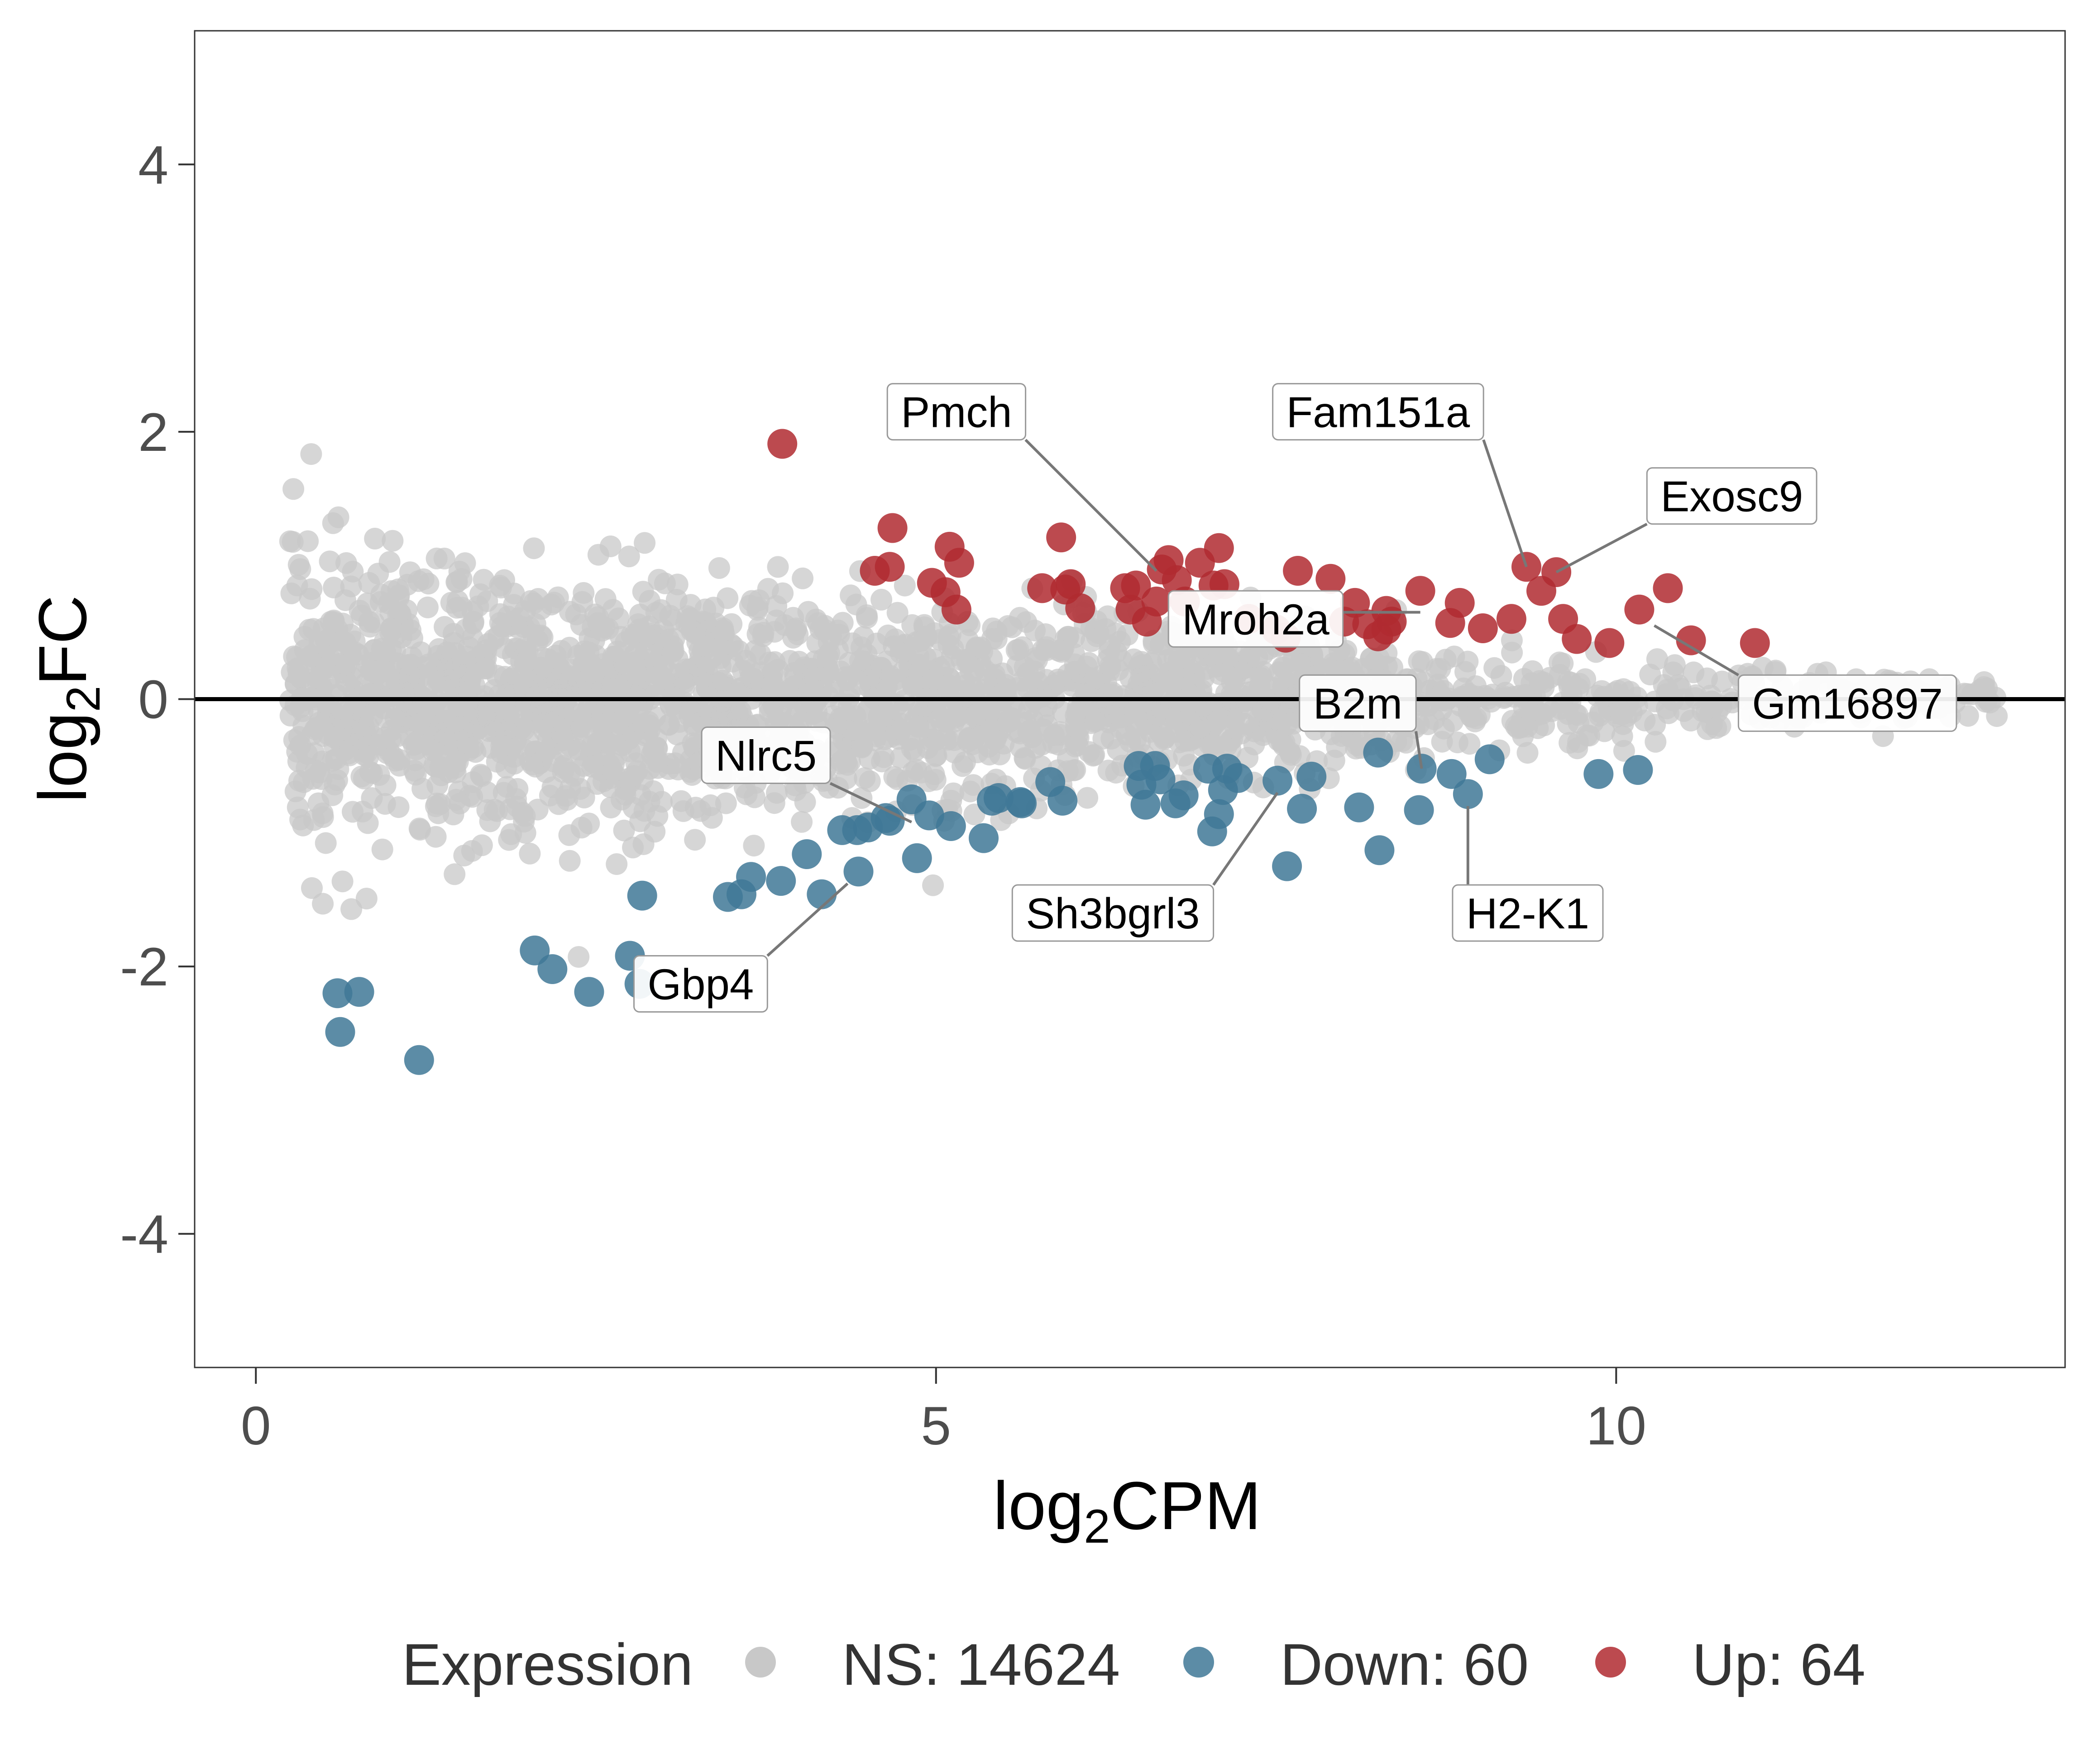 This screenshot has height=1764, width=2085. I want to click on y-axis-ticks: -4 -2 0 2 4, so click(157, 699).